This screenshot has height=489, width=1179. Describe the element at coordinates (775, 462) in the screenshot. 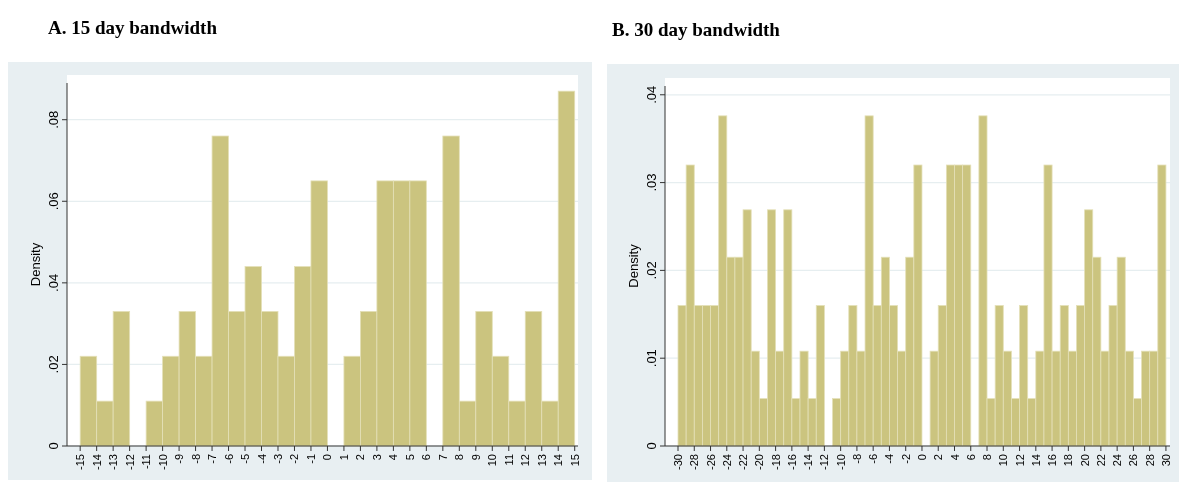

I see `x-tick-label: -18` at that location.